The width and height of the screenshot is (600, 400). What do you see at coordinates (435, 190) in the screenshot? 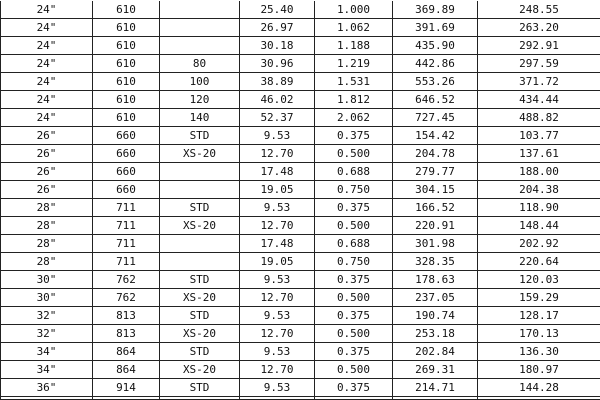
I see `table-cell: 304.15` at bounding box center [435, 190].